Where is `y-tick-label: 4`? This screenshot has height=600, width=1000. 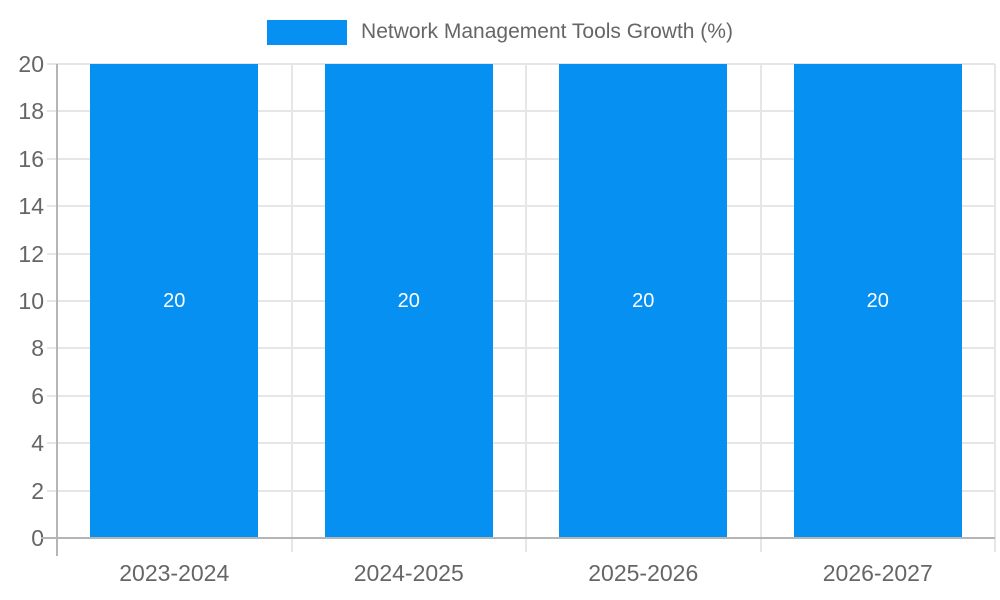 y-tick-label: 4 is located at coordinates (37, 443).